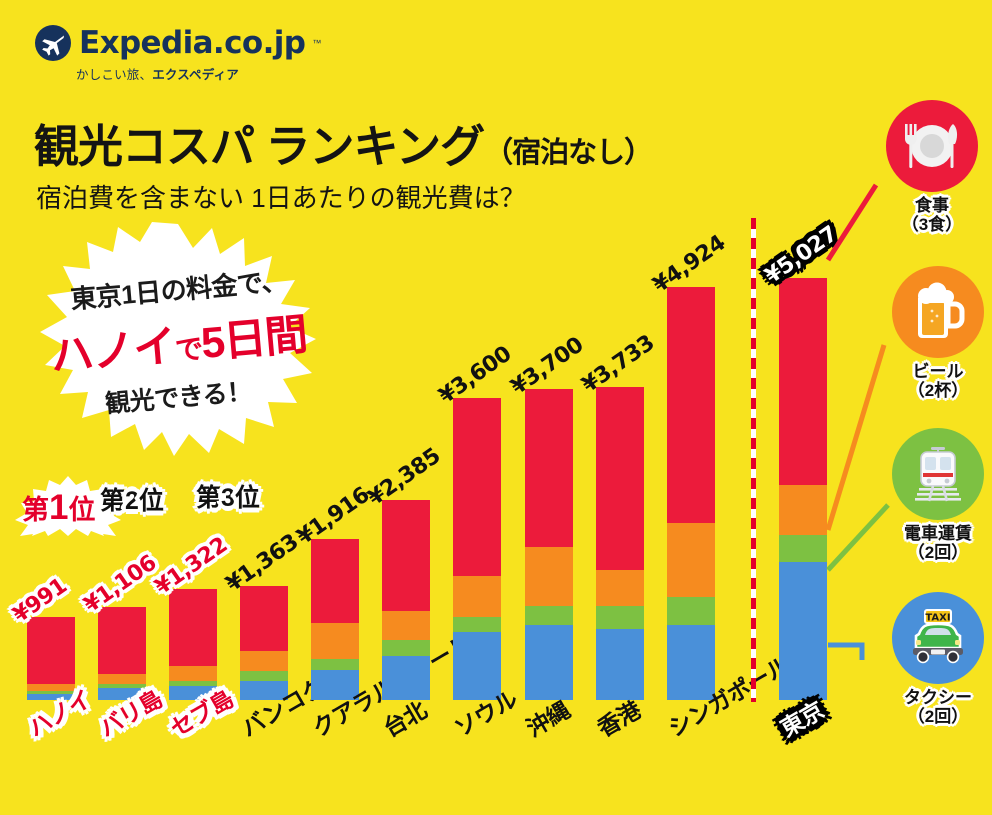  Describe the element at coordinates (114, 75) in the screenshot. I see `brand-tagline-pre: かしこい旅、` at that location.